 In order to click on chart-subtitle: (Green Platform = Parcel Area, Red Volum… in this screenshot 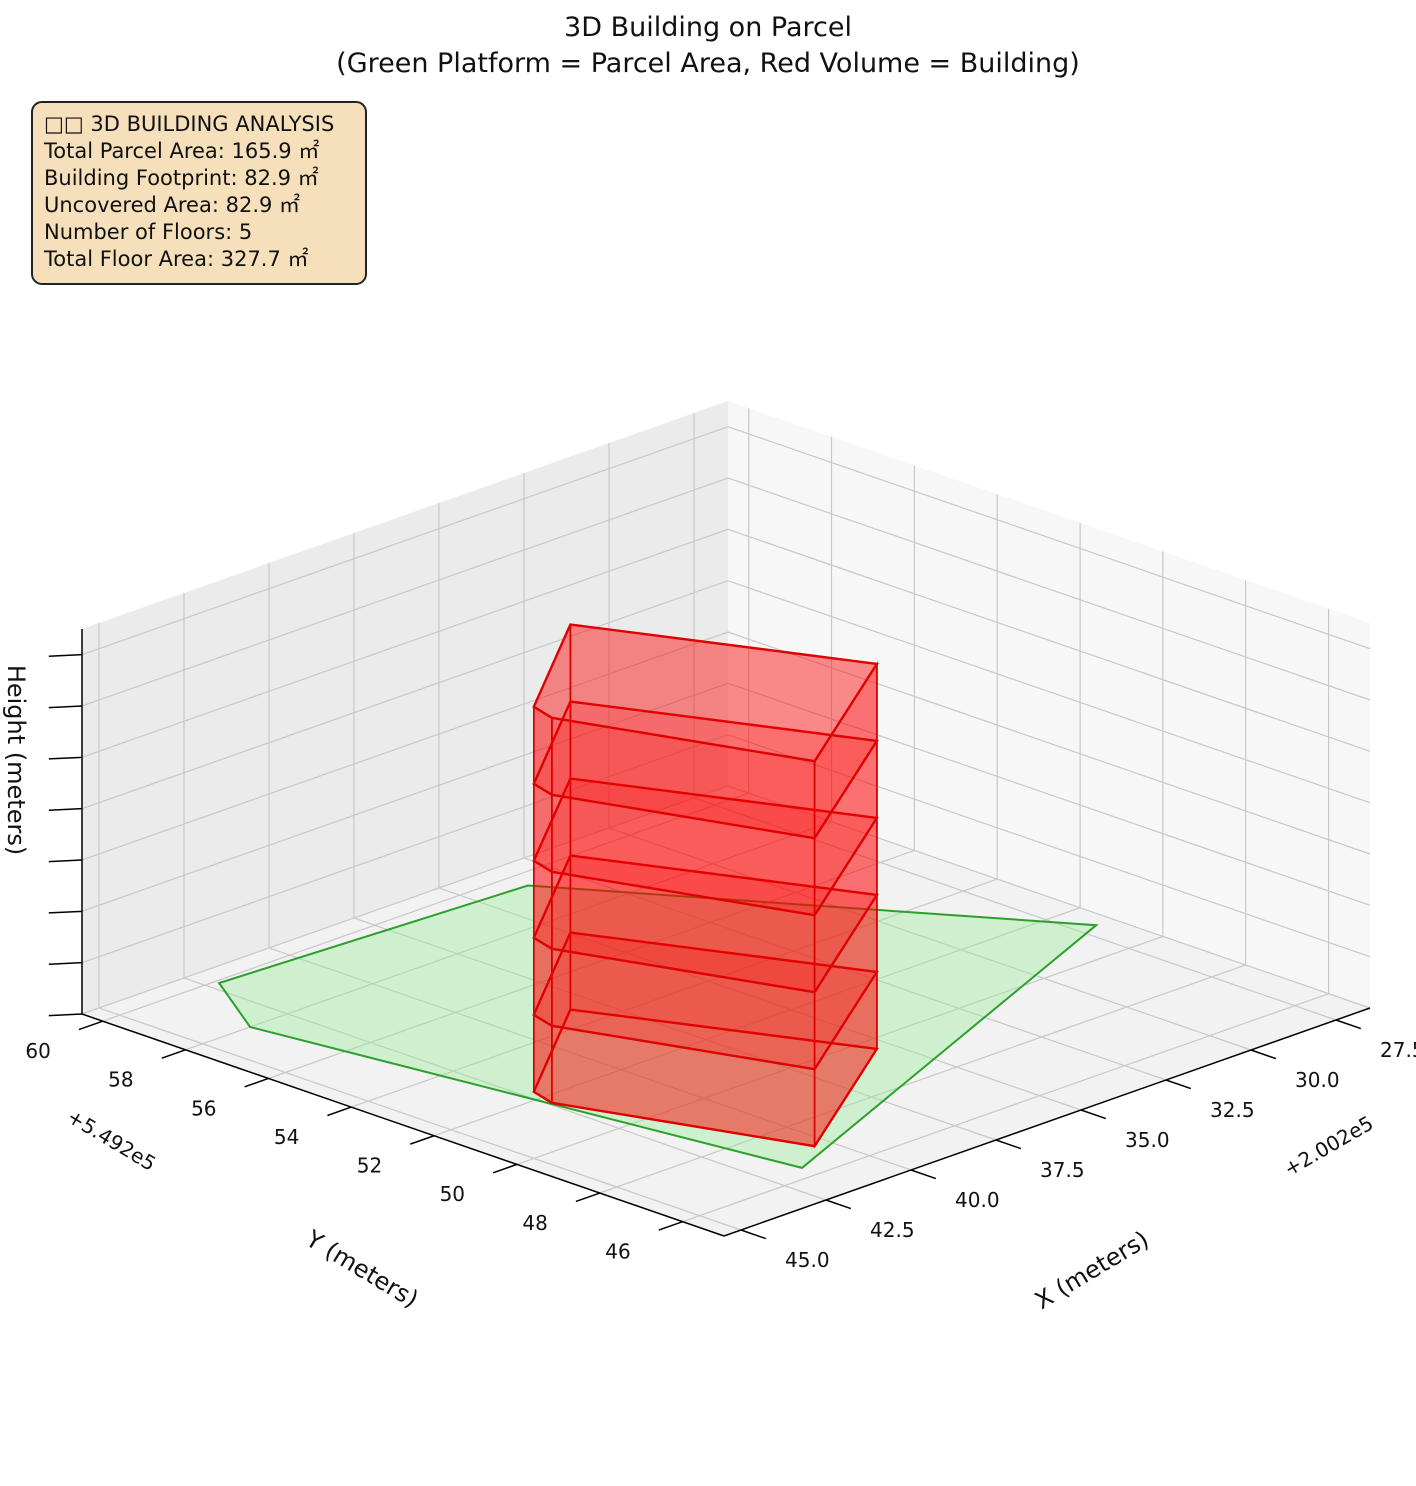, I will do `click(708, 63)`.